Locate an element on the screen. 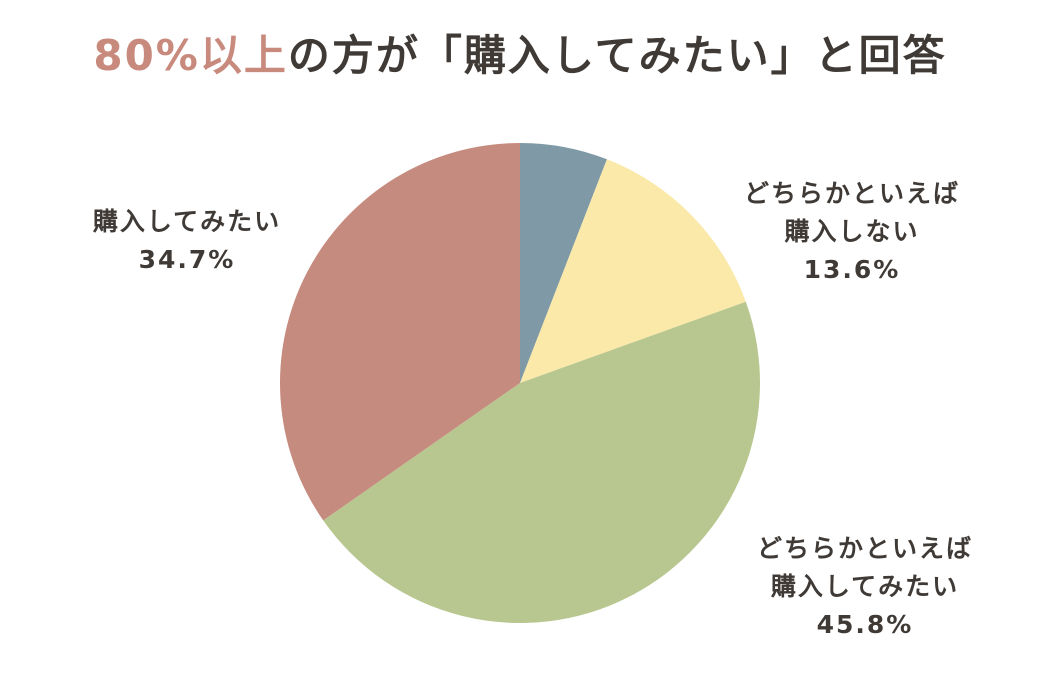  label-lean-not-buy-value: 13.6% is located at coordinates (852, 269).